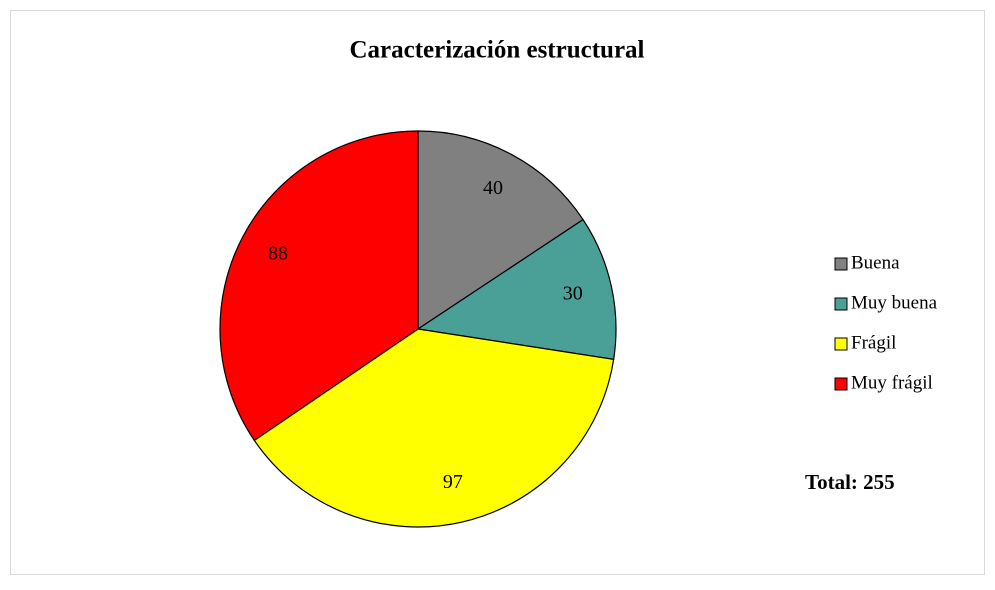  What do you see at coordinates (493, 188) in the screenshot?
I see `data-label: 40` at bounding box center [493, 188].